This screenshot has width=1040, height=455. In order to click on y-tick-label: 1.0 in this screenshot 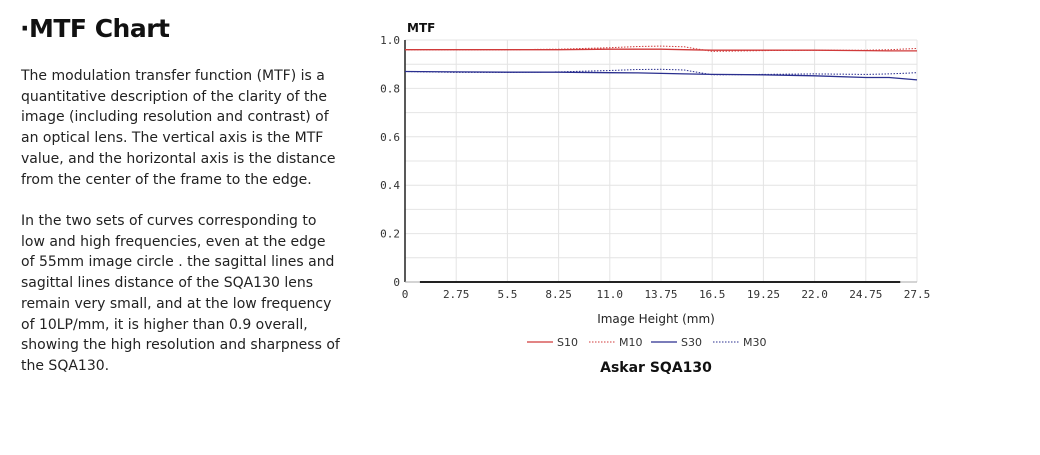, I will do `click(390, 40)`.